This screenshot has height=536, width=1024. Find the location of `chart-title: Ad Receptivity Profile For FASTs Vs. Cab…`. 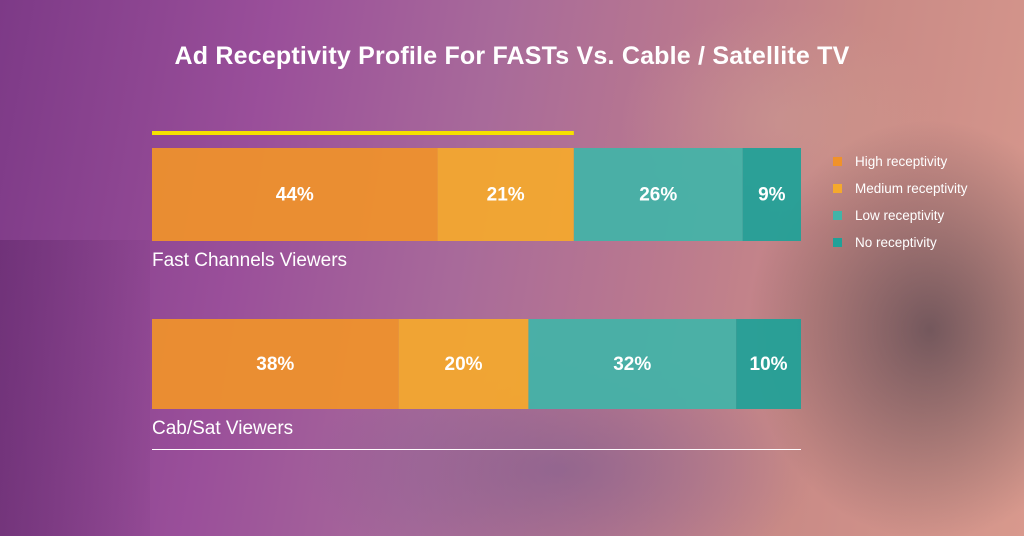

chart-title: Ad Receptivity Profile For FASTs Vs. Cab… is located at coordinates (512, 56).